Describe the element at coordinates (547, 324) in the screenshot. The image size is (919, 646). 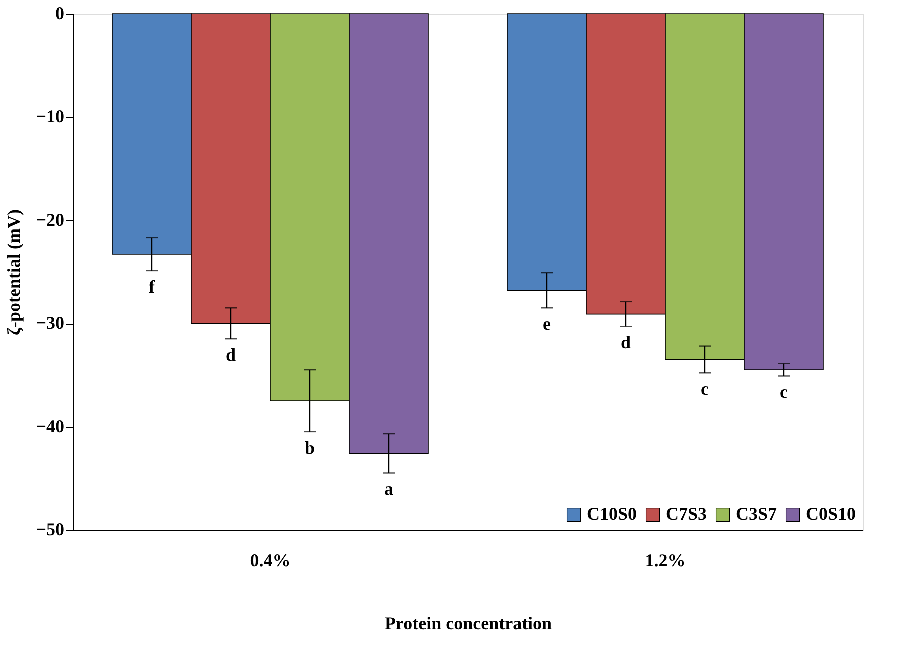
I see `data-label: e` at that location.